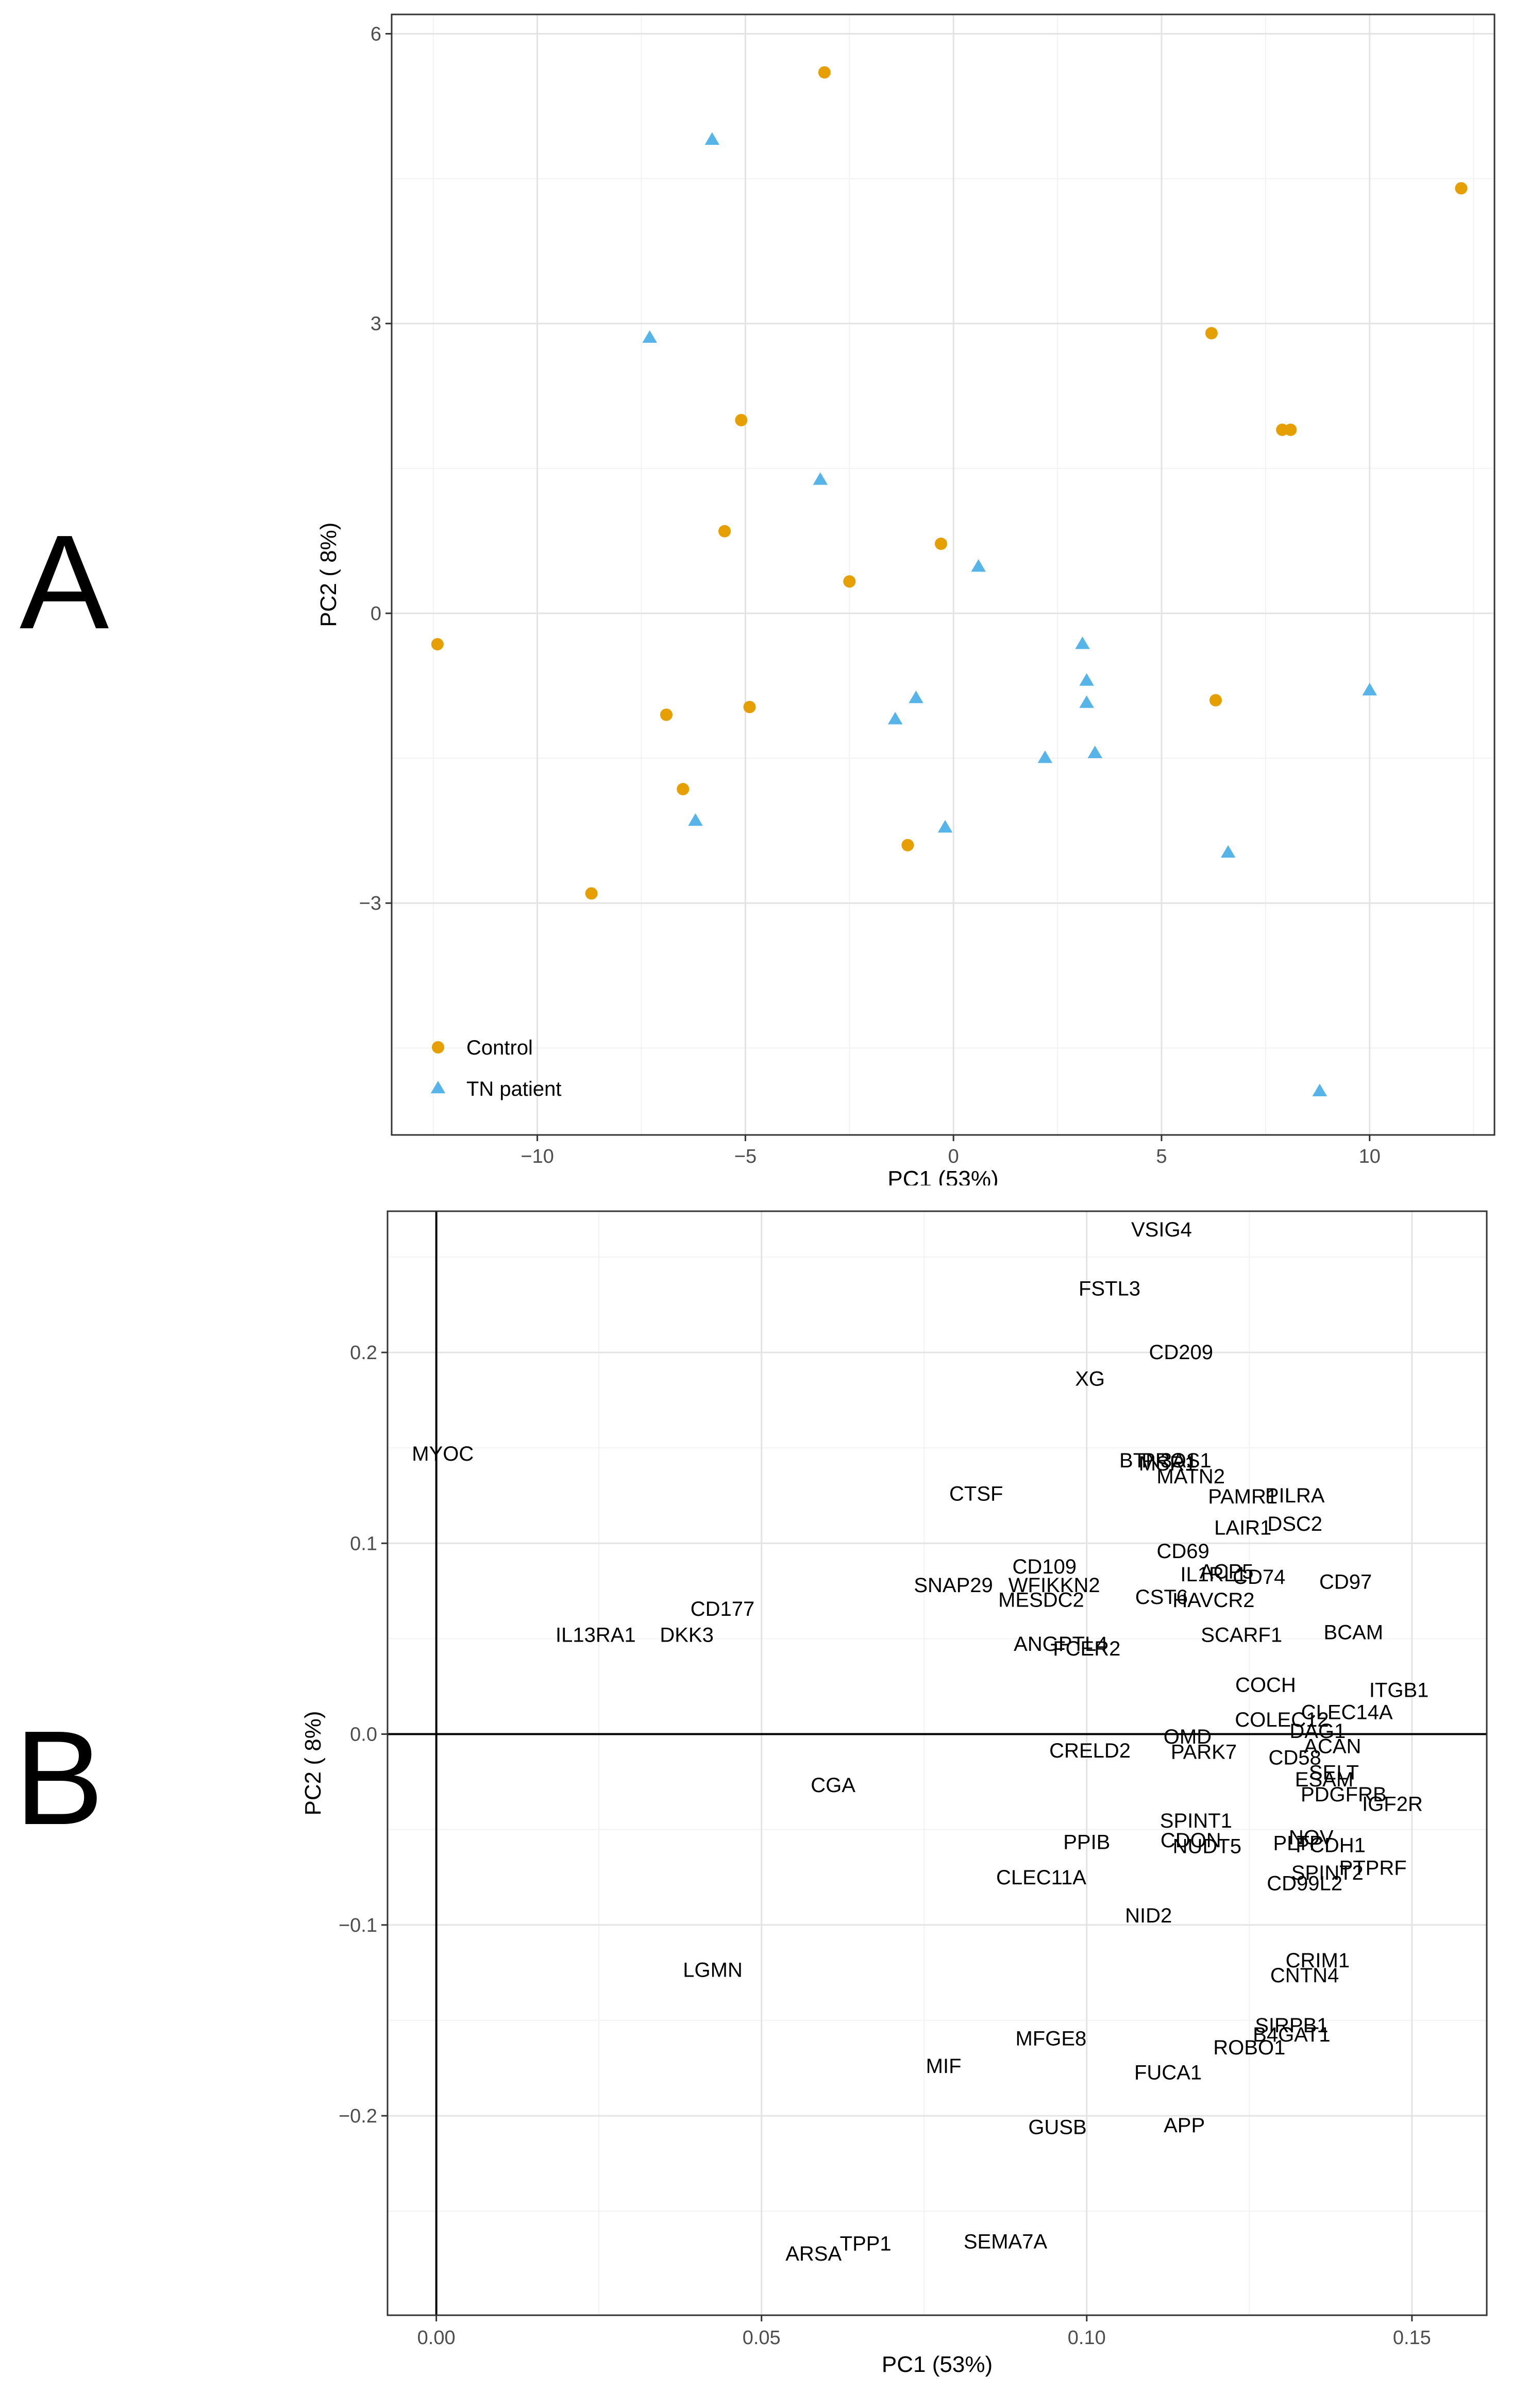 The image size is (1529, 2408). I want to click on gene-label: ANGPTL4, so click(1060, 1645).